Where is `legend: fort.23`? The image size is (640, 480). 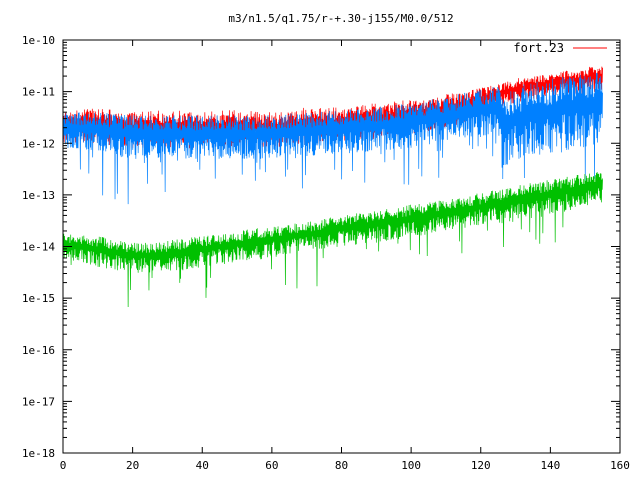
legend: fort.23 is located at coordinates (560, 48).